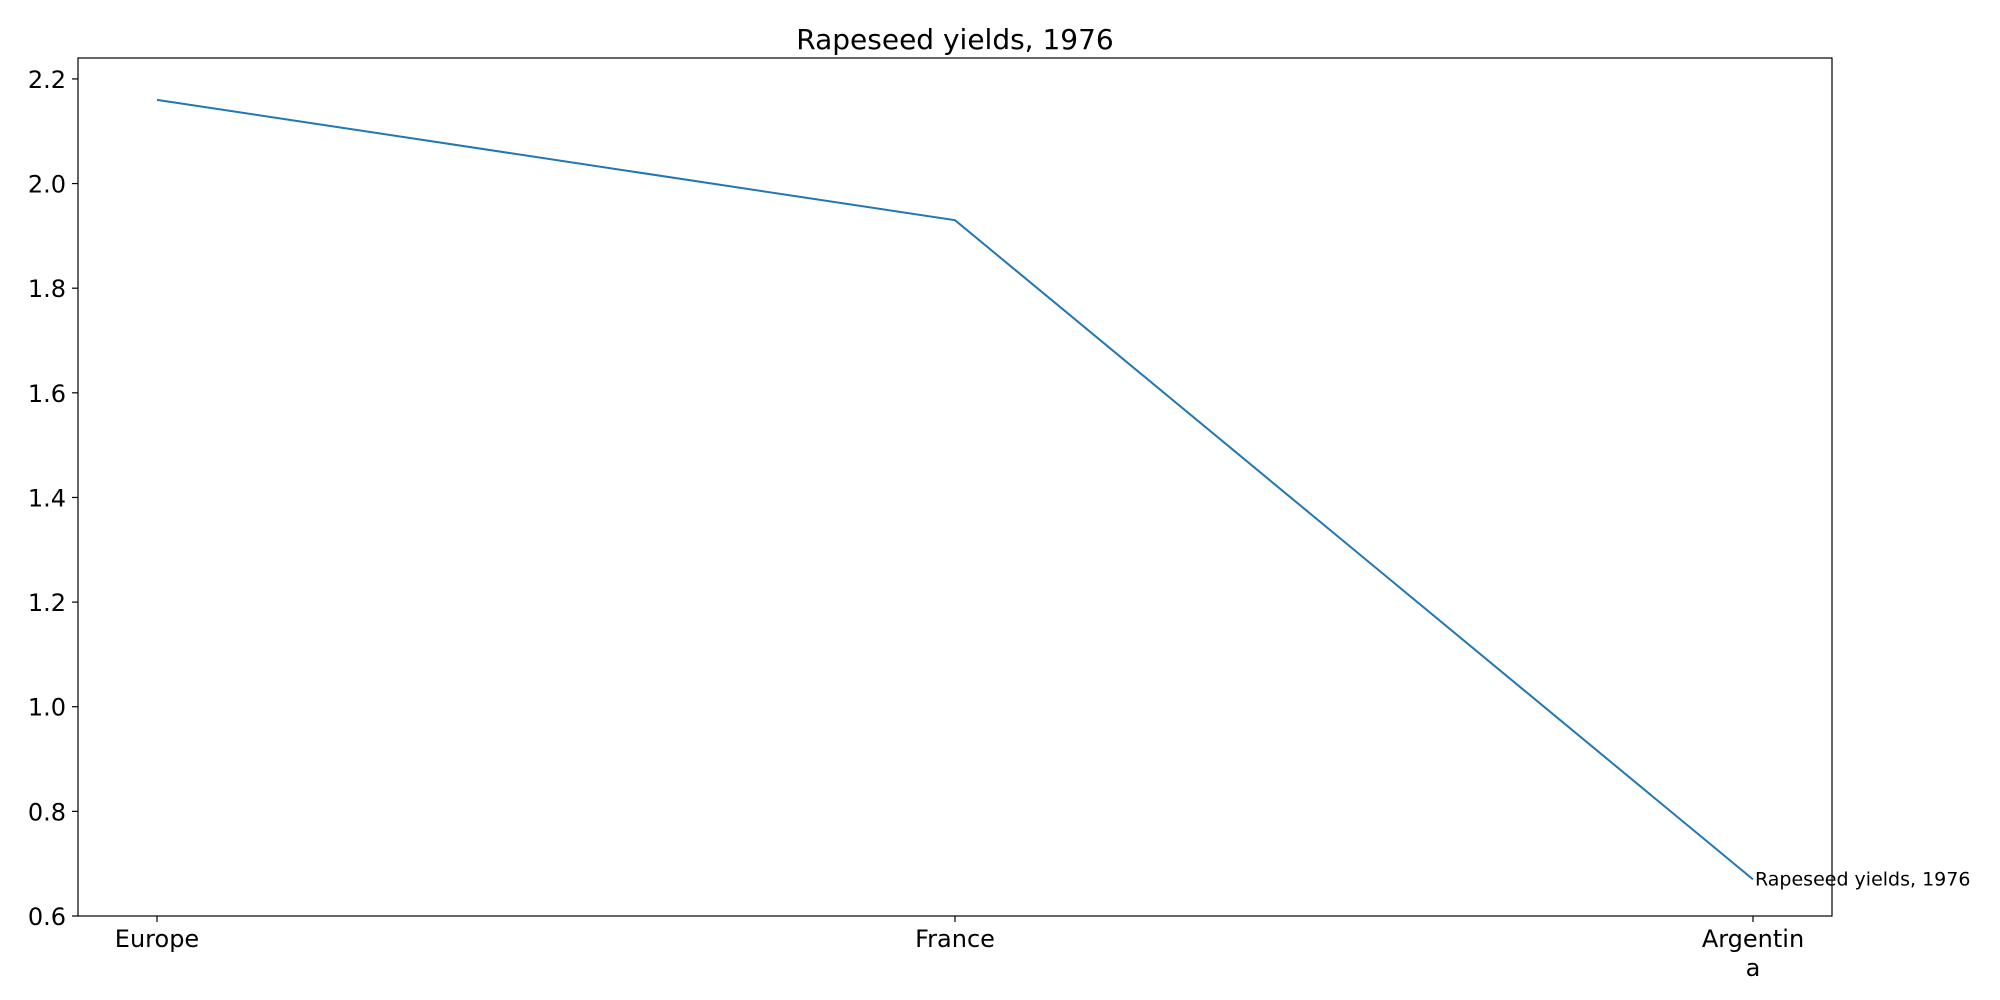 This screenshot has width=2000, height=1000. I want to click on y-axis: 0.6 0.8 1.0 1.2 1.4 1.6 1.8 2.0 2.2, so click(53, 498).